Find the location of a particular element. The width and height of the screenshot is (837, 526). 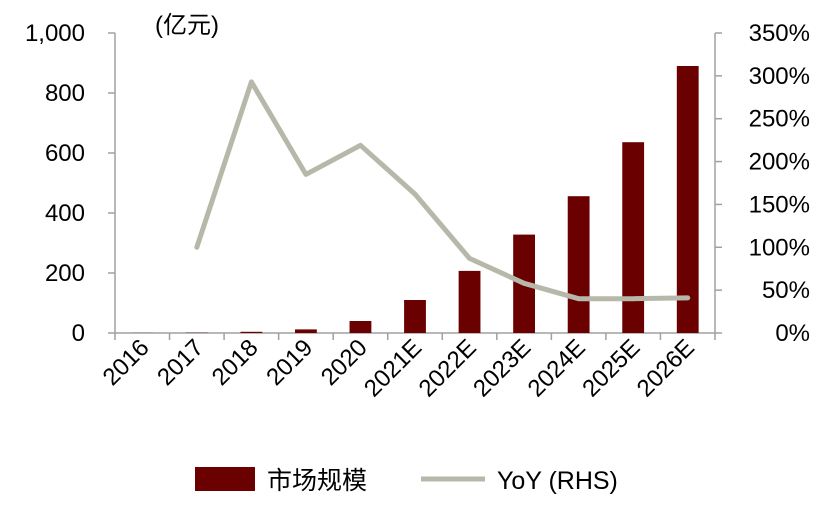

x-tick-label: 2016 is located at coordinates (126, 362).